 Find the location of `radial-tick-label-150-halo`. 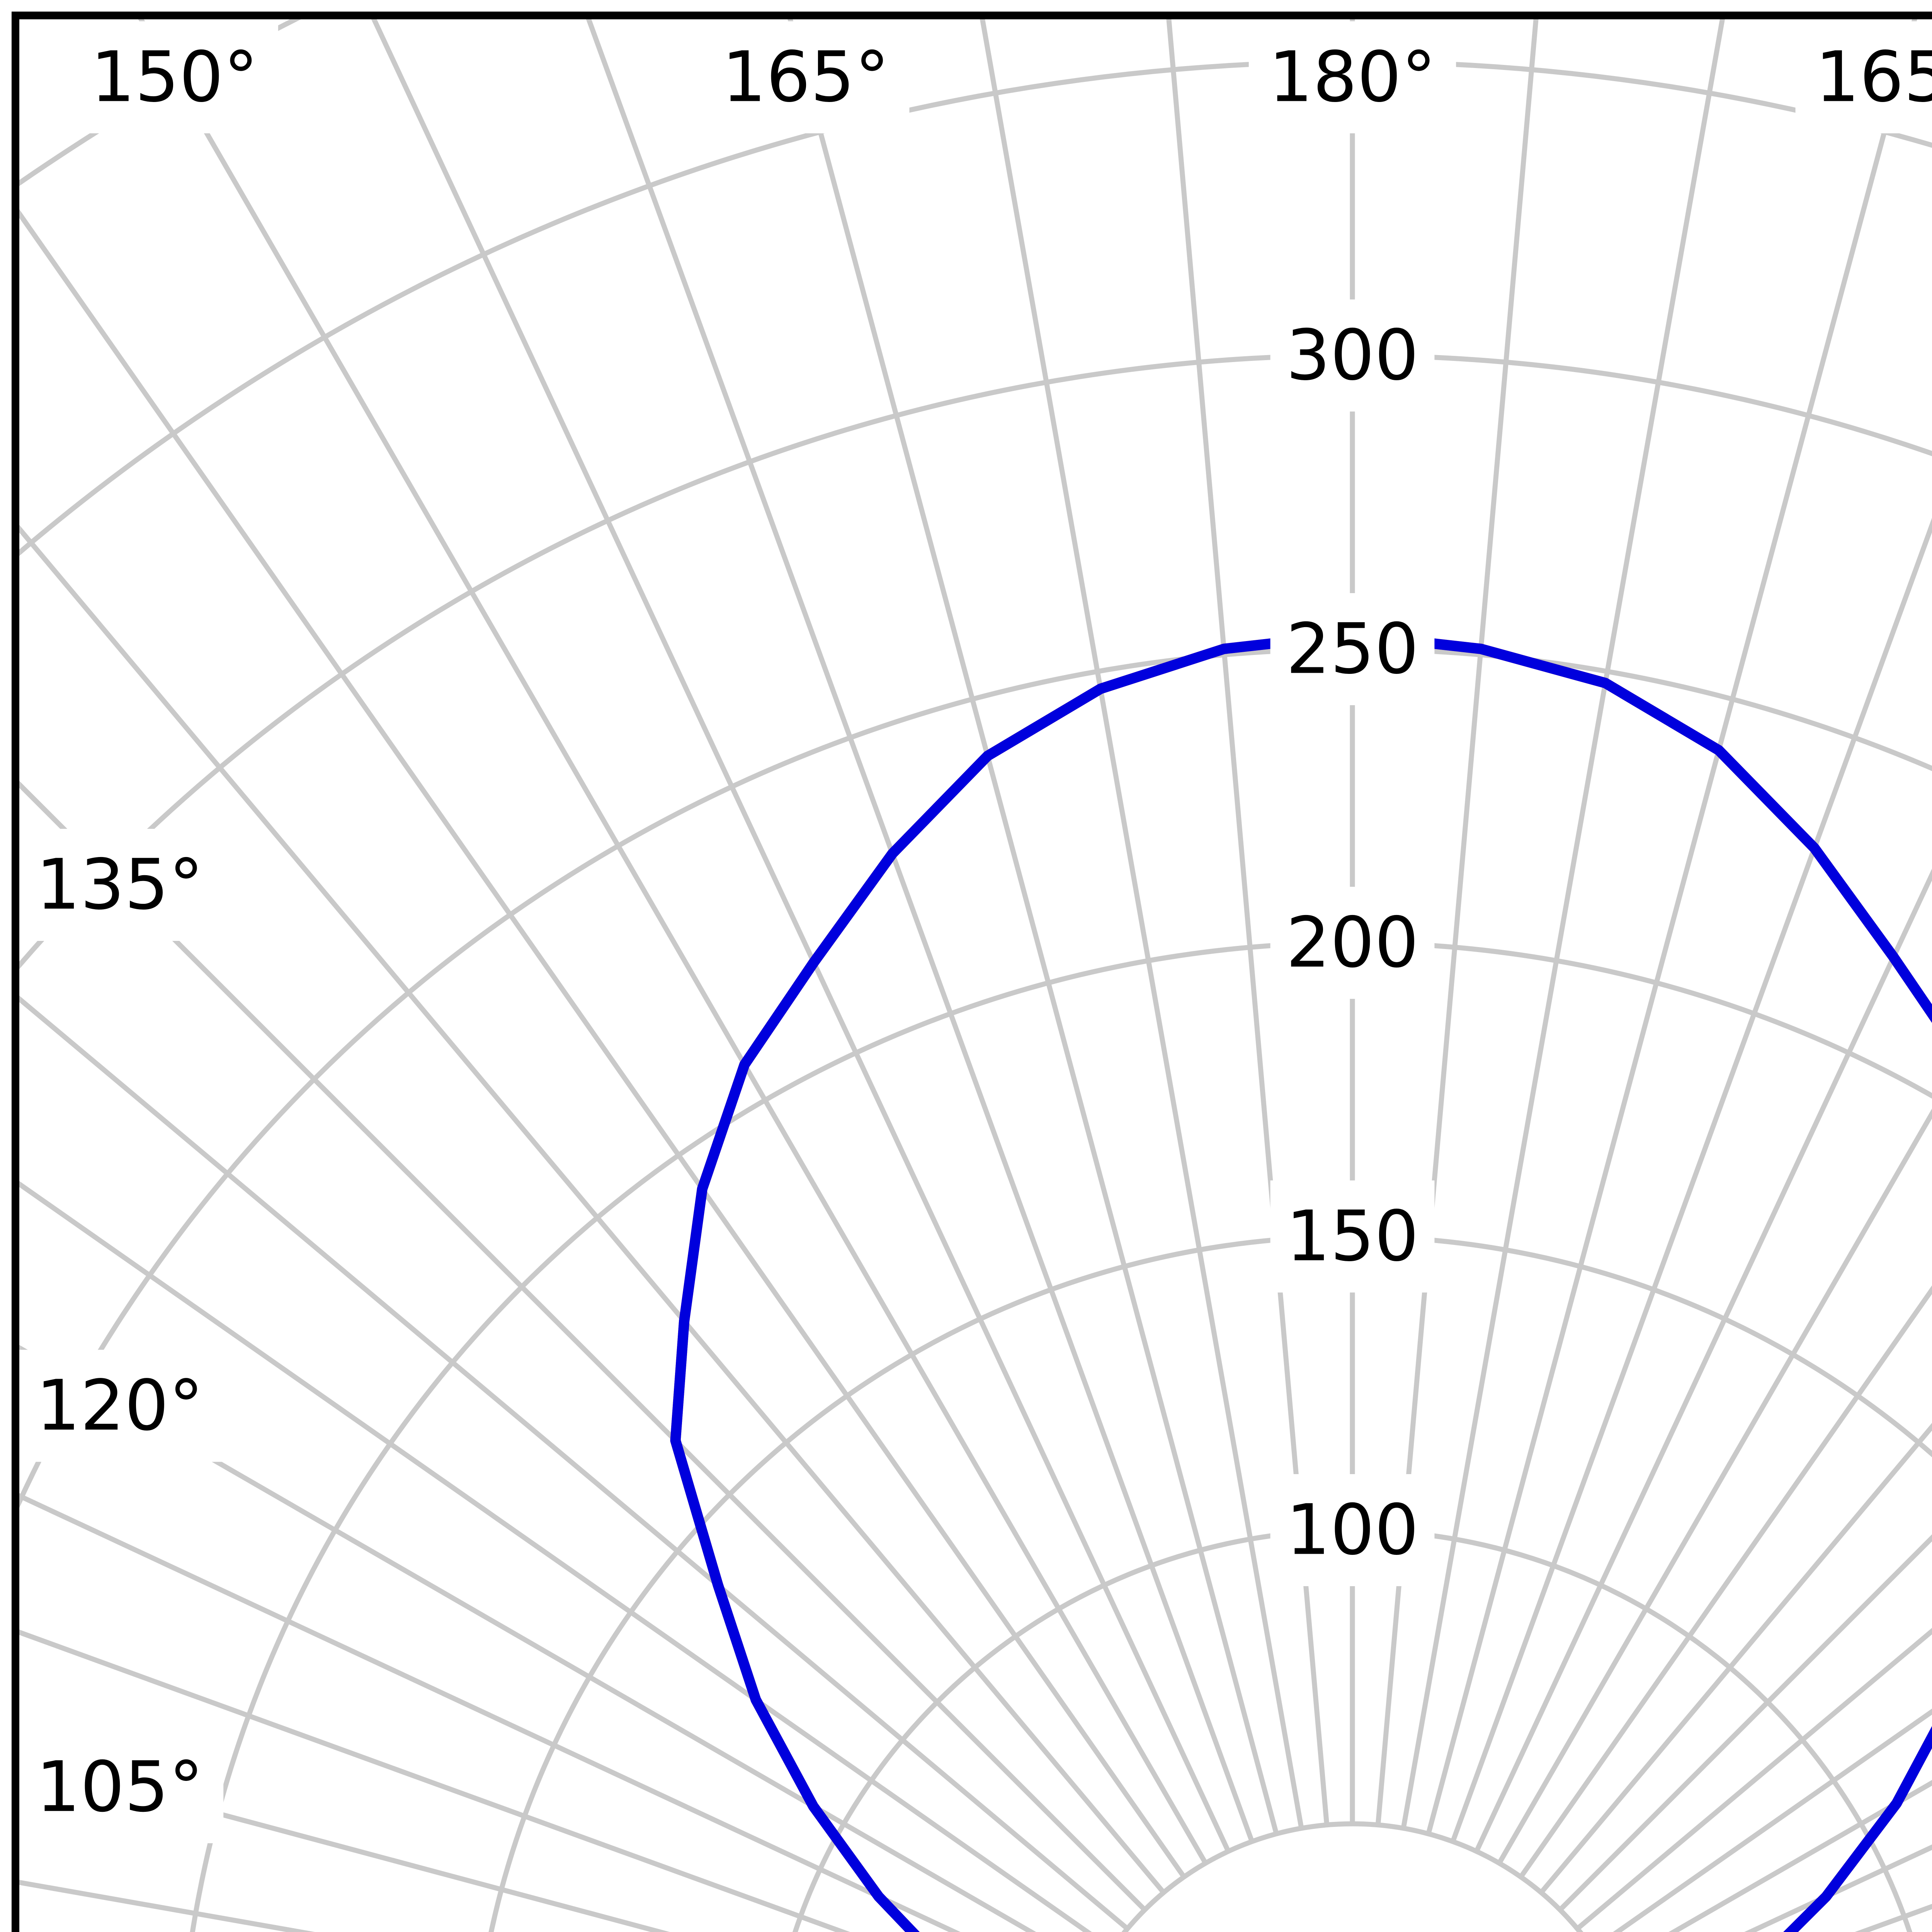

radial-tick-label-150-halo is located at coordinates (1353, 1236).